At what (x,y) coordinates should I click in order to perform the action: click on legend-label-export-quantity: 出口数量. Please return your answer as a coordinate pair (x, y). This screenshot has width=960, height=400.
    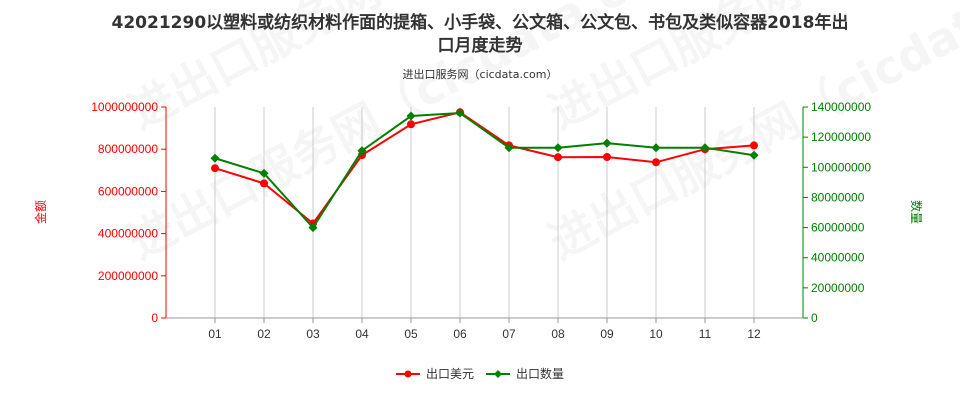
    Looking at the image, I should click on (540, 373).